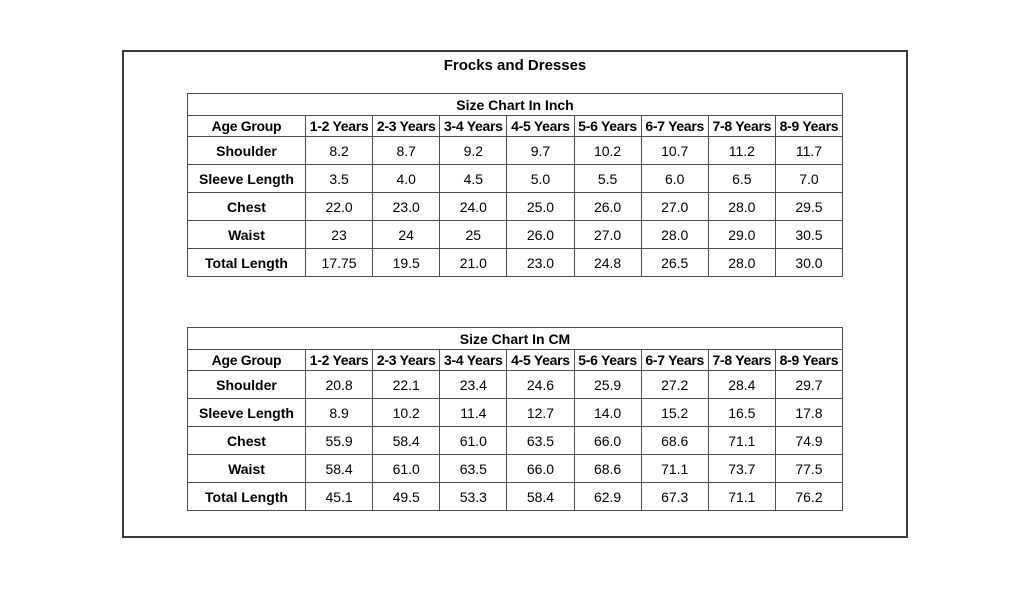 The image size is (1024, 602). Describe the element at coordinates (741, 150) in the screenshot. I see `table-cell: 11.2` at that location.